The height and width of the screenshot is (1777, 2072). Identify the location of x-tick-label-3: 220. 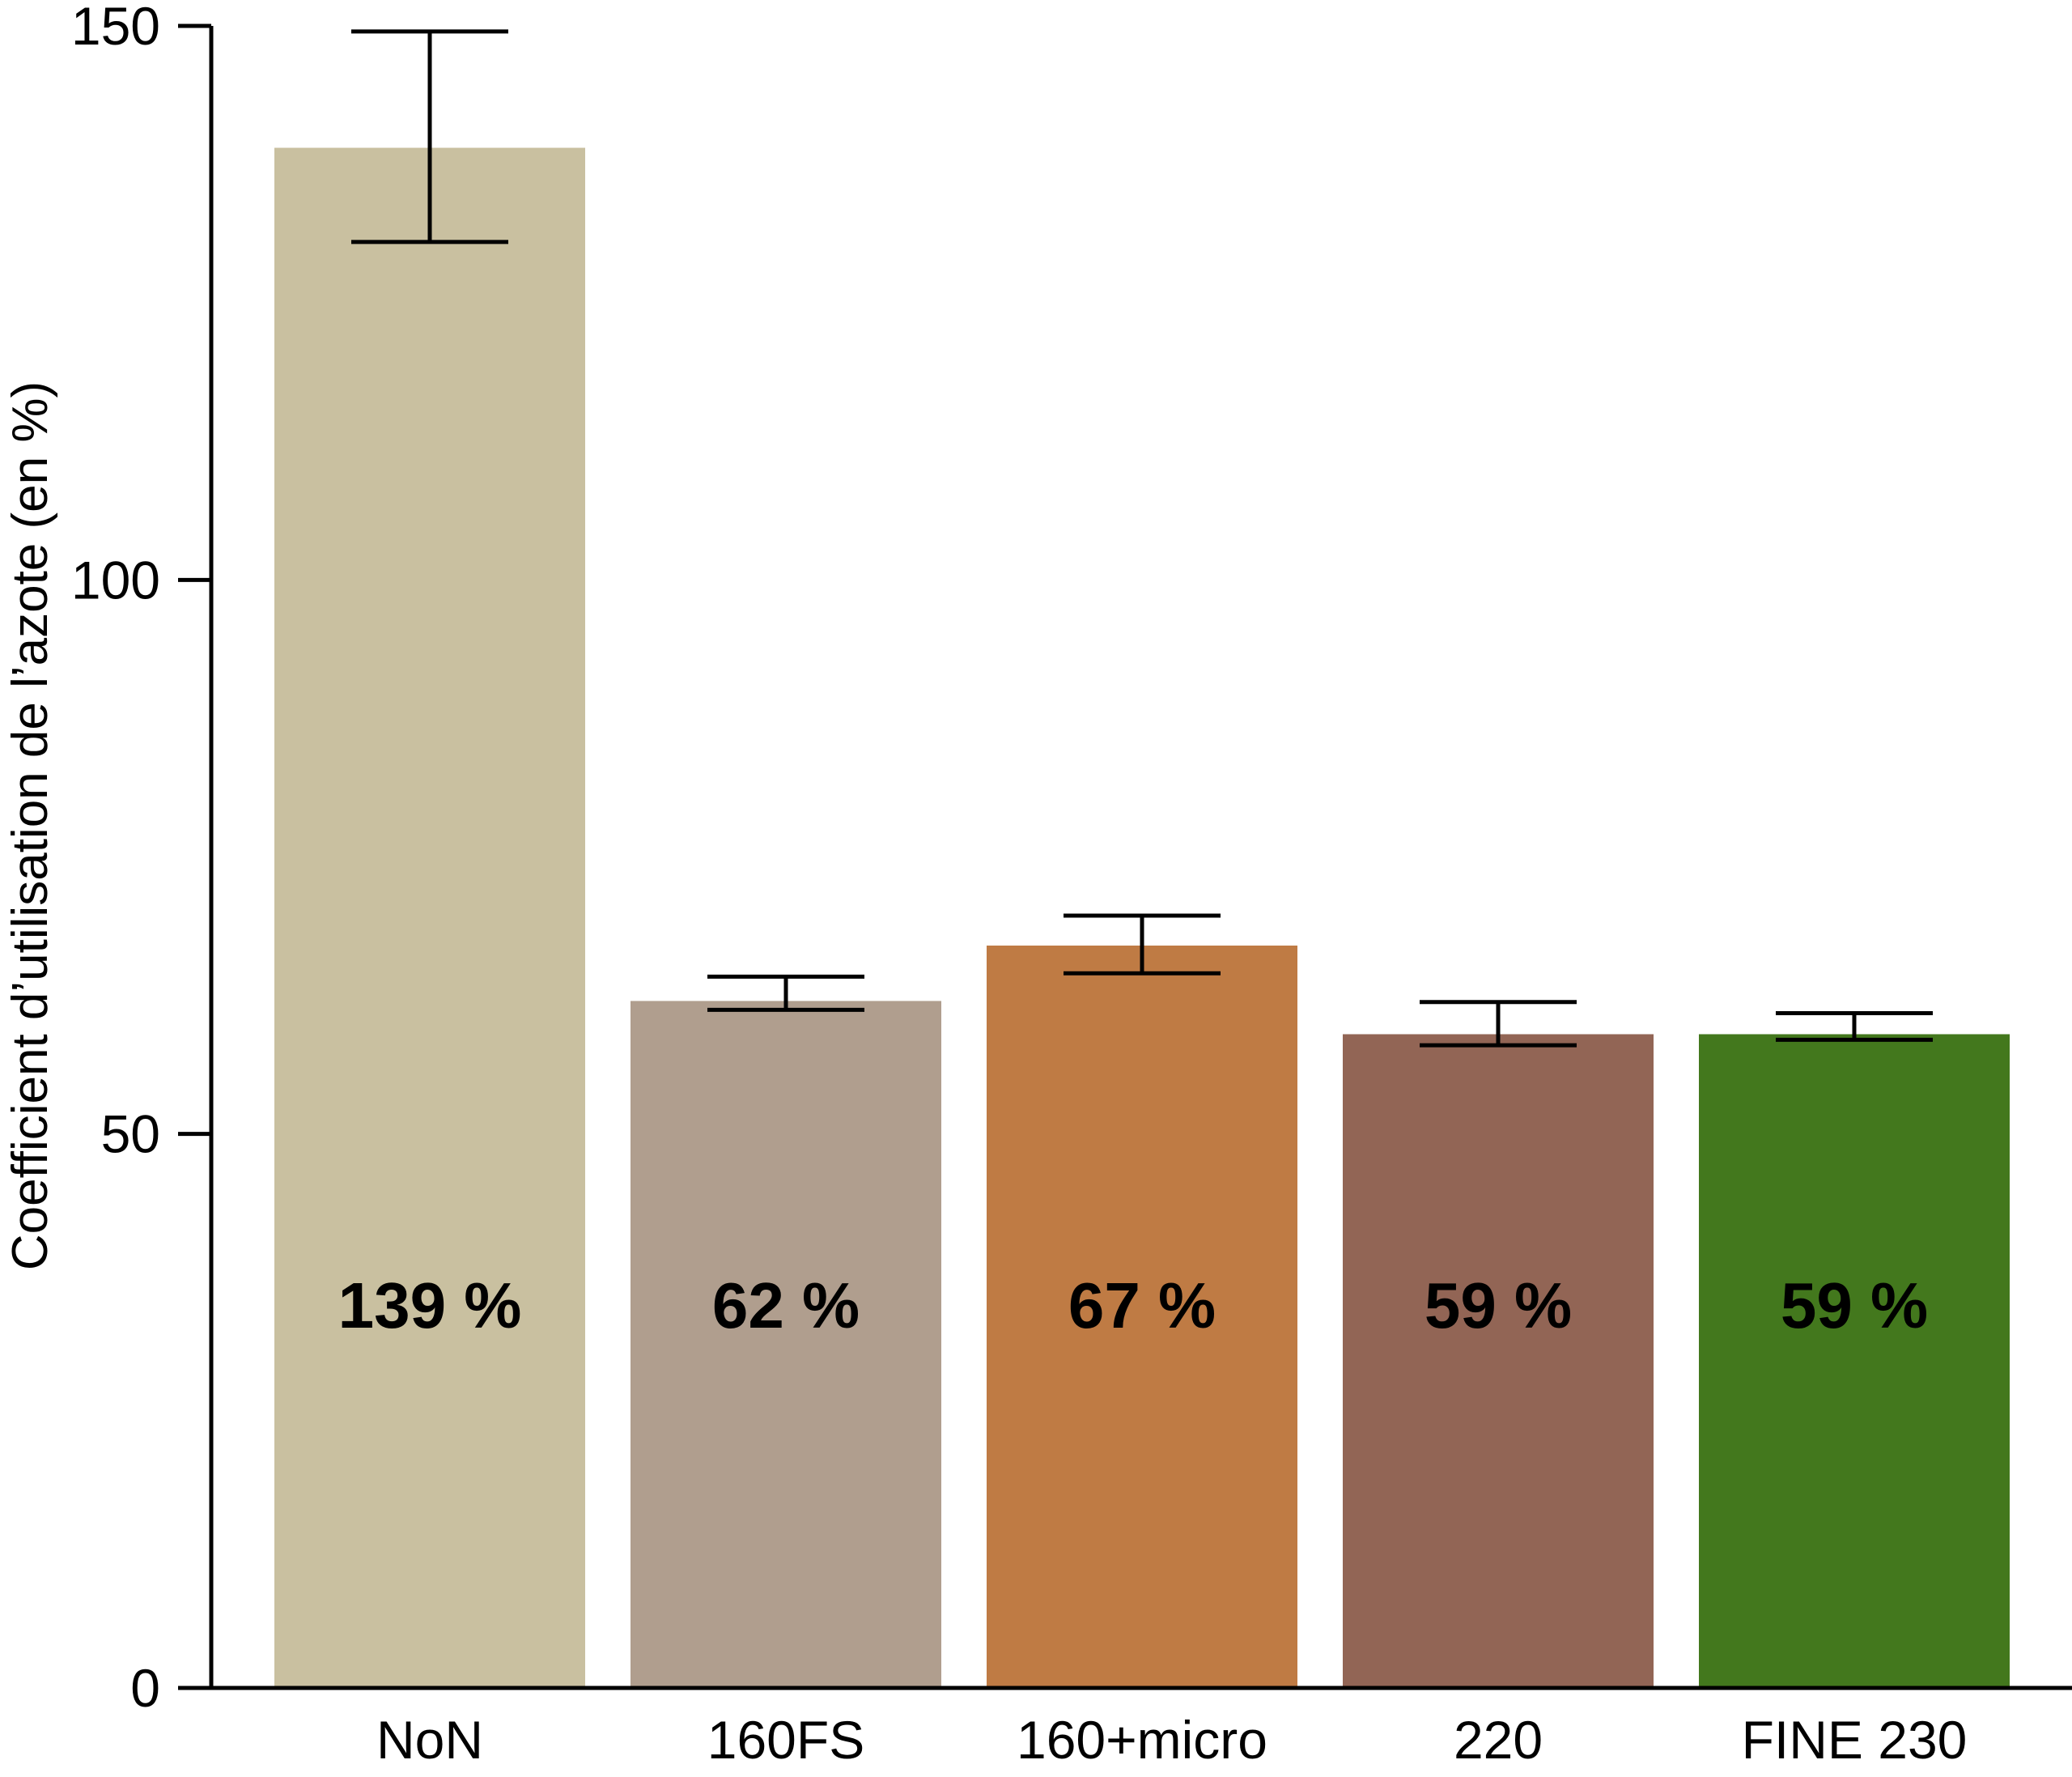
(1498, 1740).